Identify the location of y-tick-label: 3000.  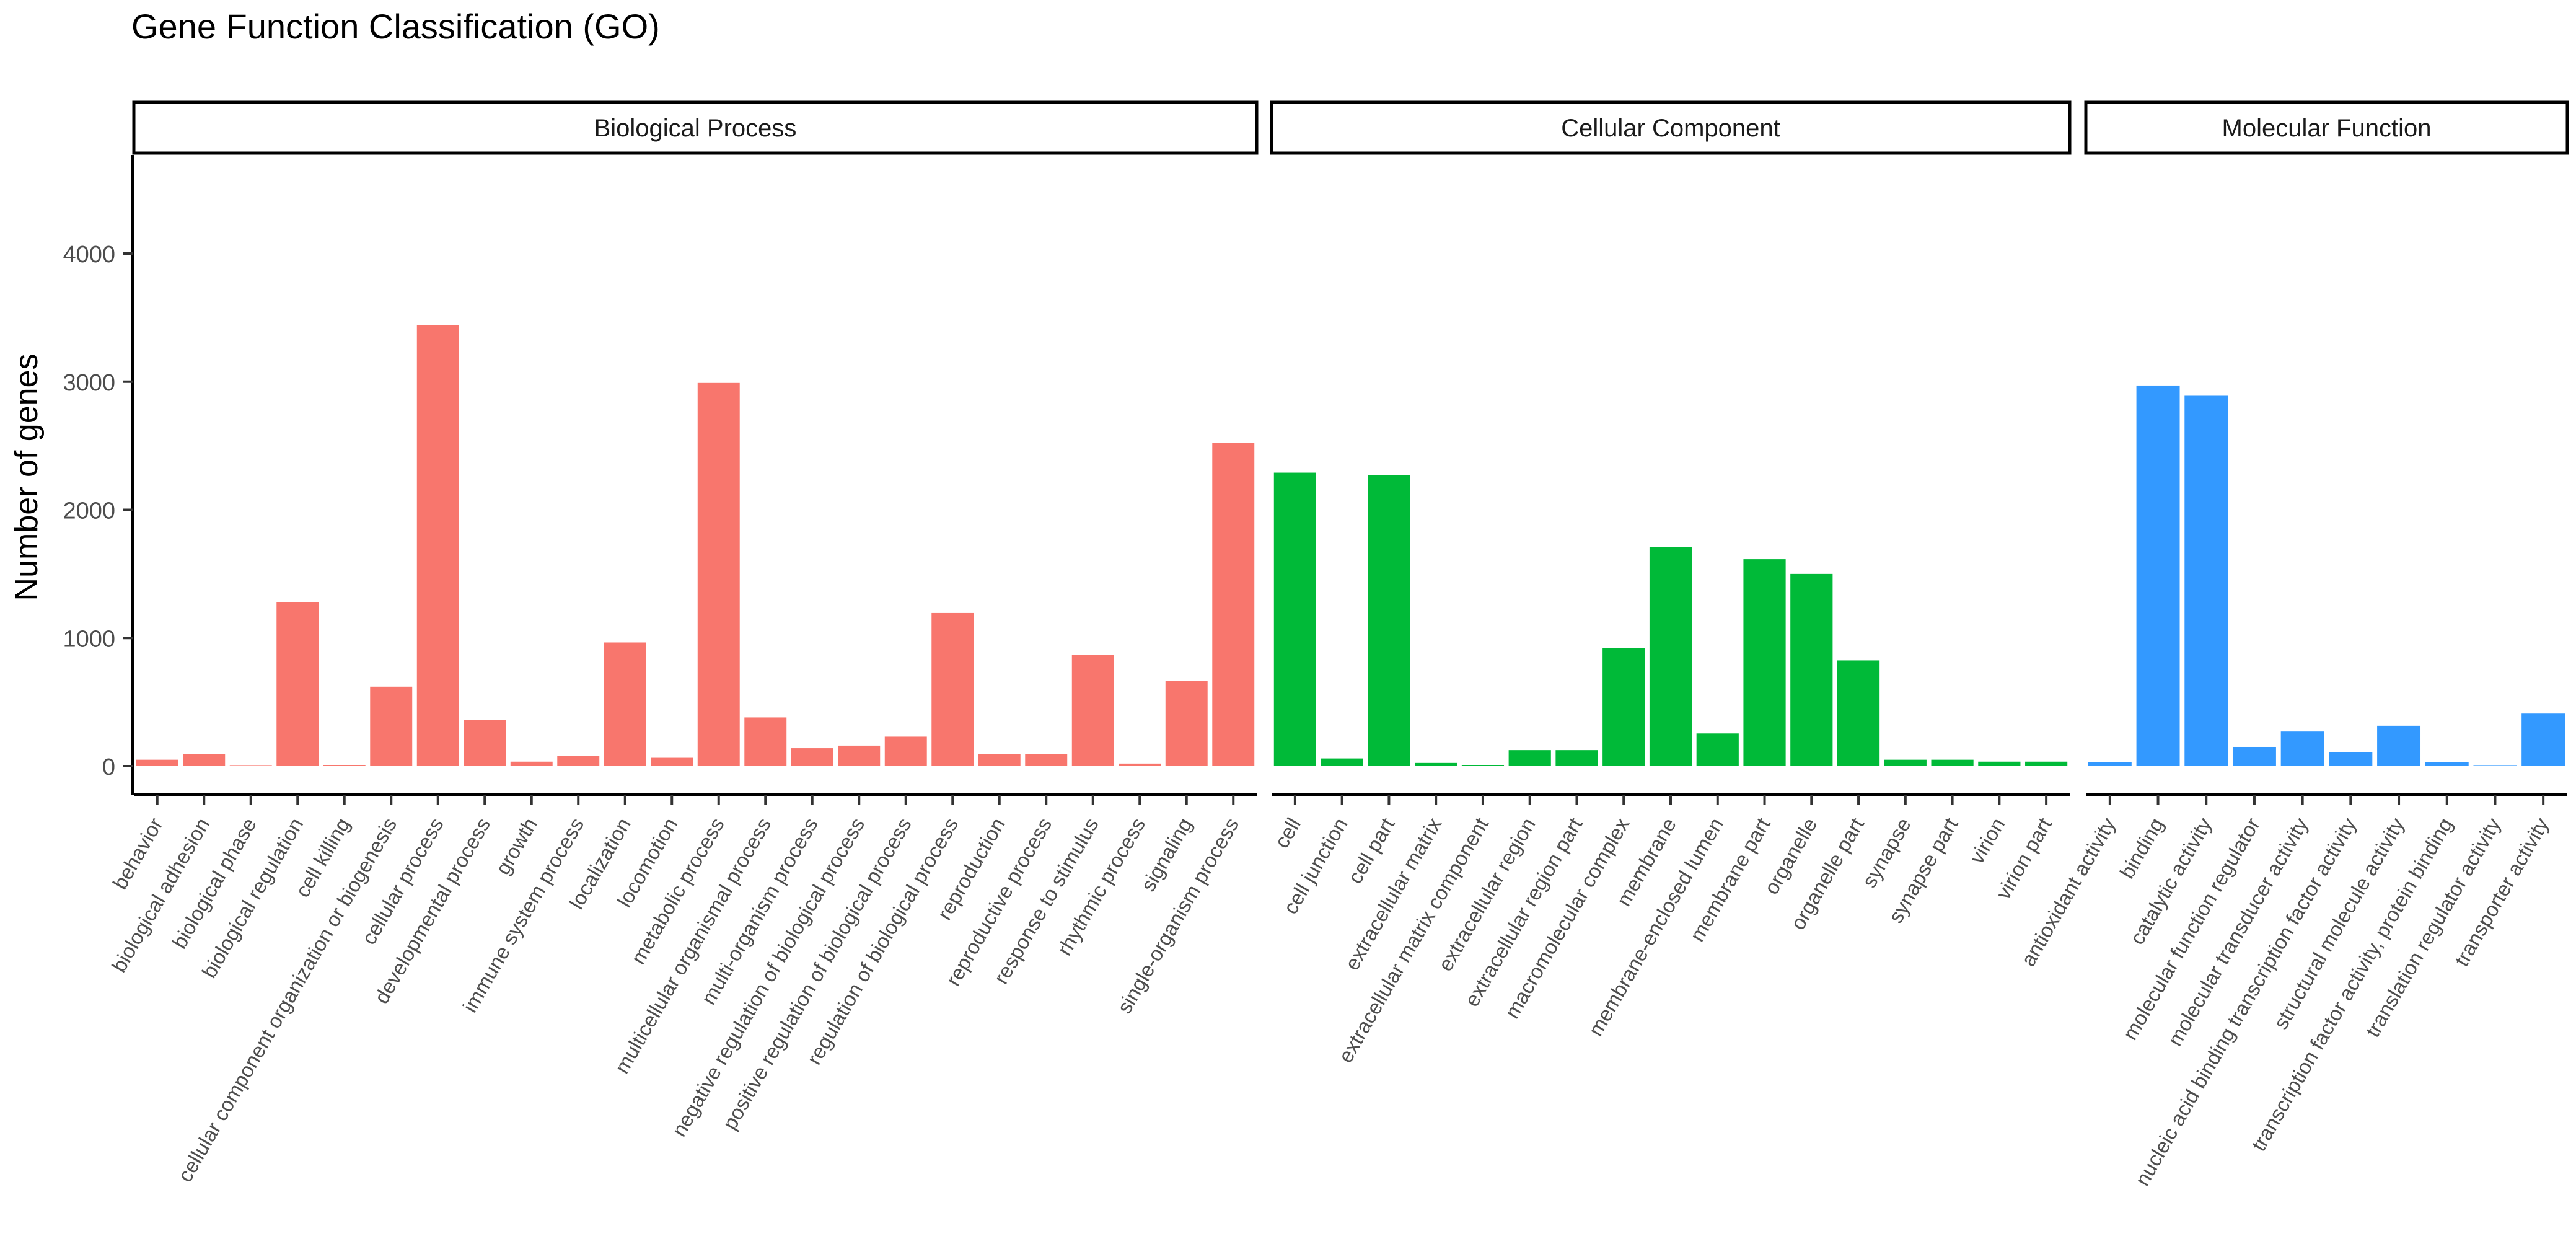
(89, 383).